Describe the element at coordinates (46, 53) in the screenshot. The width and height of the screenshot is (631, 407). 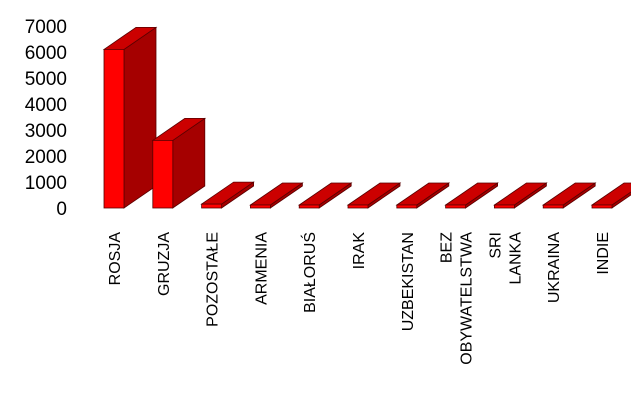
I see `y-tick-label: 6000` at that location.